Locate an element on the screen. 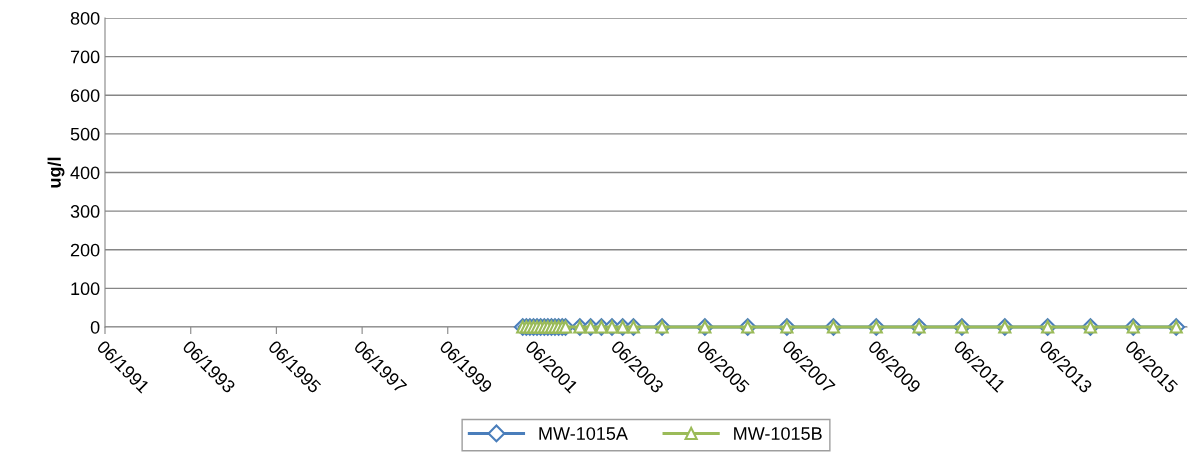 Image resolution: width=1196 pixels, height=460 pixels. y-tick-label: 400 is located at coordinates (85, 173).